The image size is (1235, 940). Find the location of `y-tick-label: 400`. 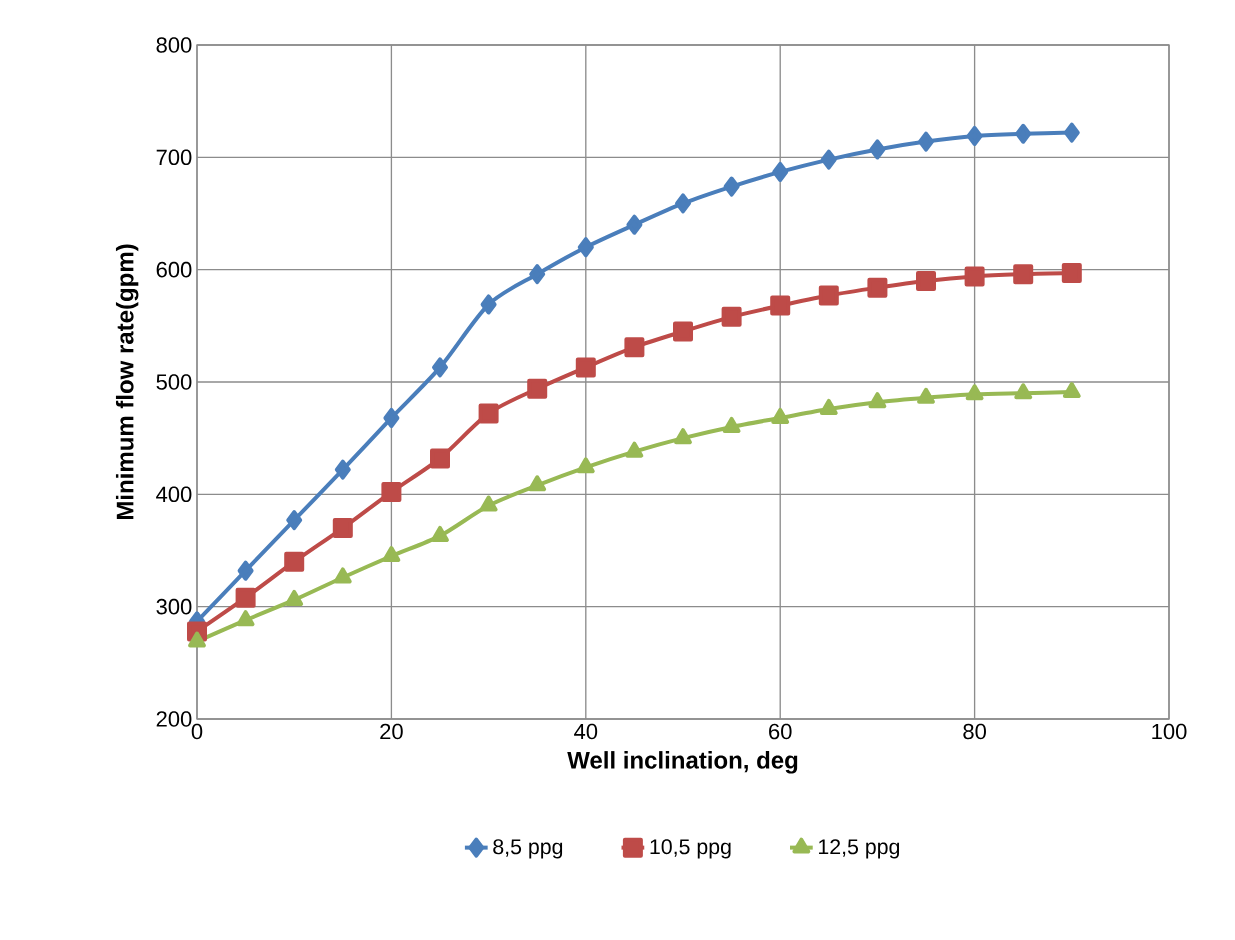

y-tick-label: 400 is located at coordinates (174, 494).